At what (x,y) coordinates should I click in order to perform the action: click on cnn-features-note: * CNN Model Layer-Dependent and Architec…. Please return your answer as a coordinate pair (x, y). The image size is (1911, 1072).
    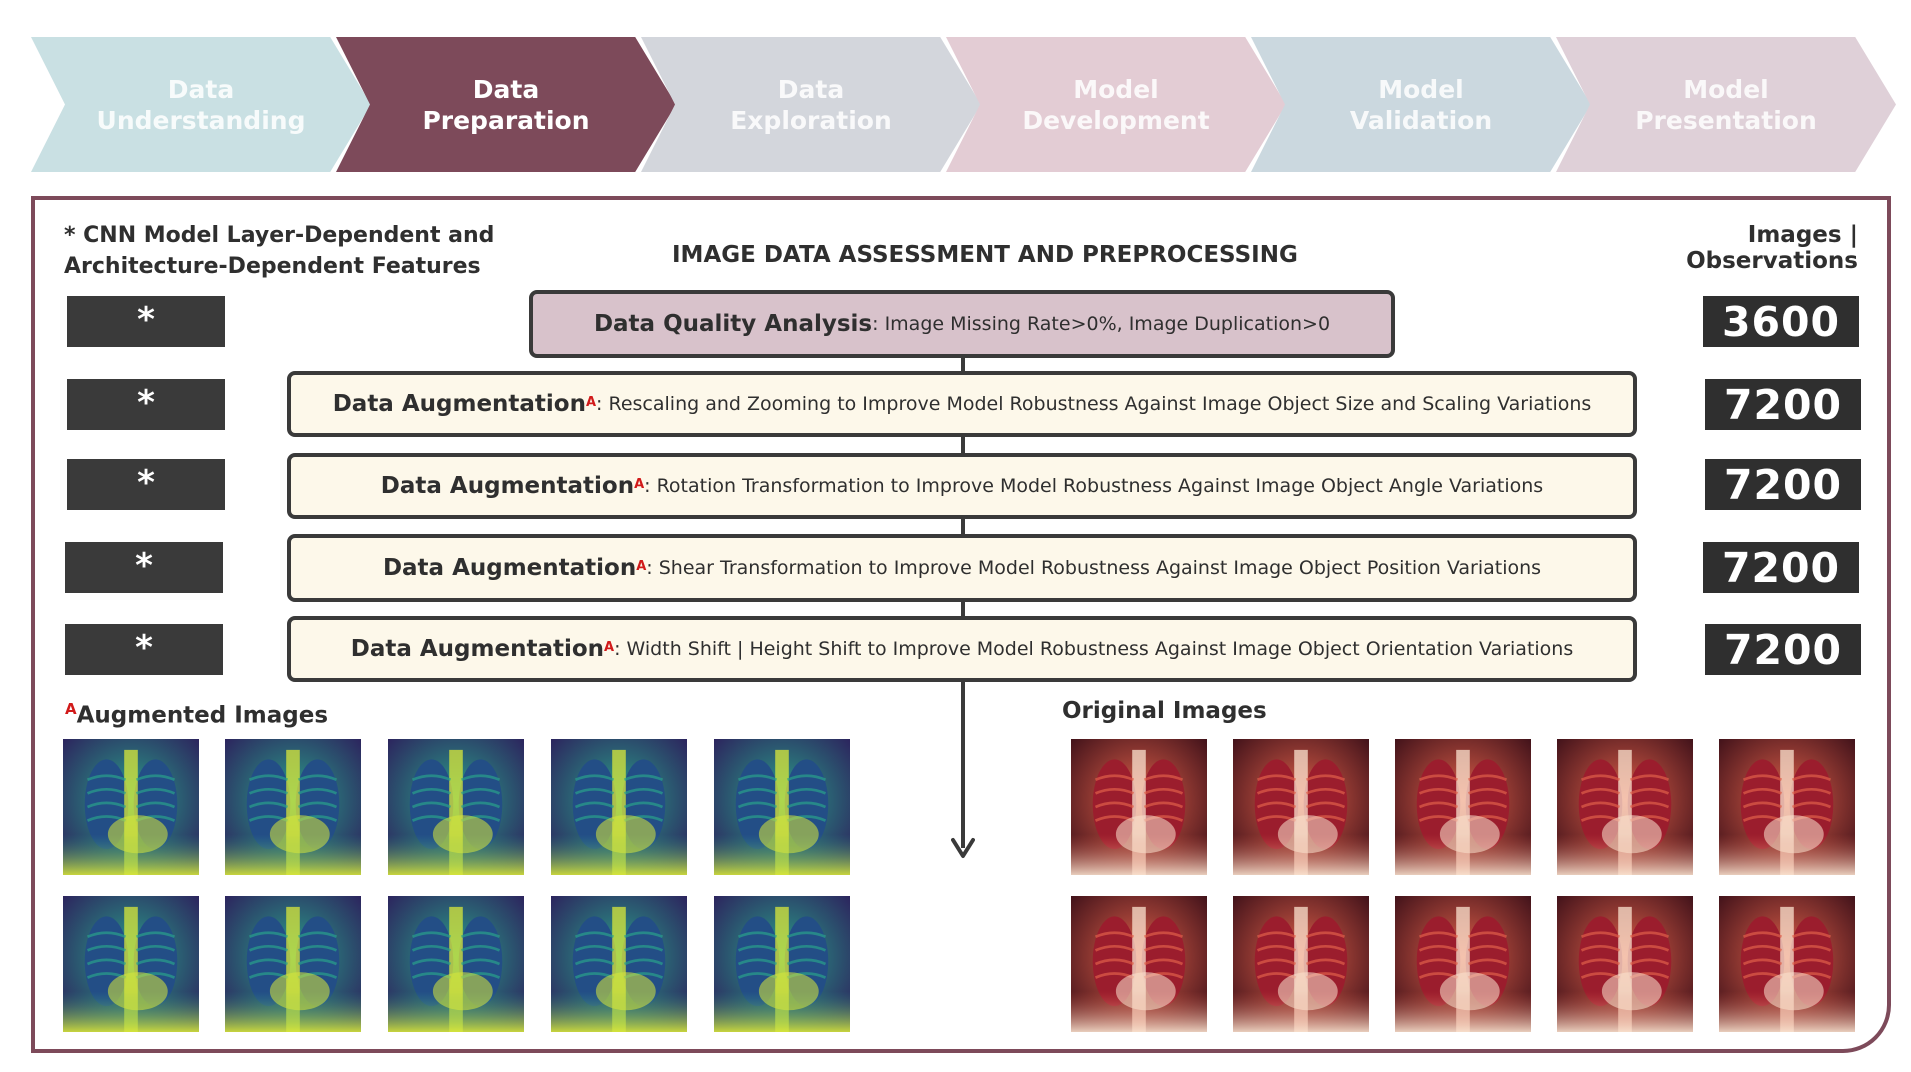
    Looking at the image, I should click on (279, 251).